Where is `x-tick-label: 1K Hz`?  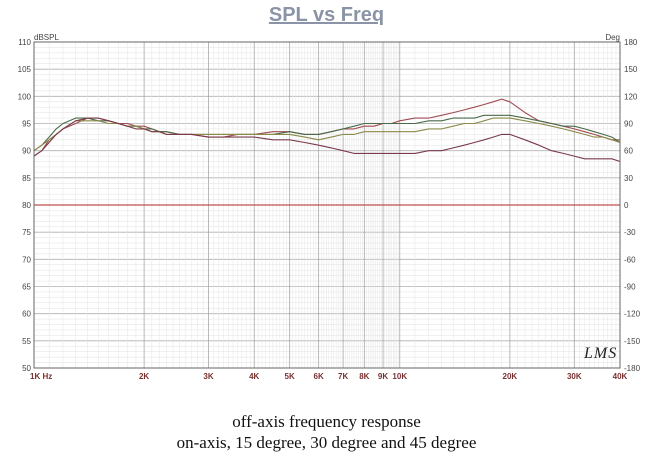
x-tick-label: 1K Hz is located at coordinates (41, 376).